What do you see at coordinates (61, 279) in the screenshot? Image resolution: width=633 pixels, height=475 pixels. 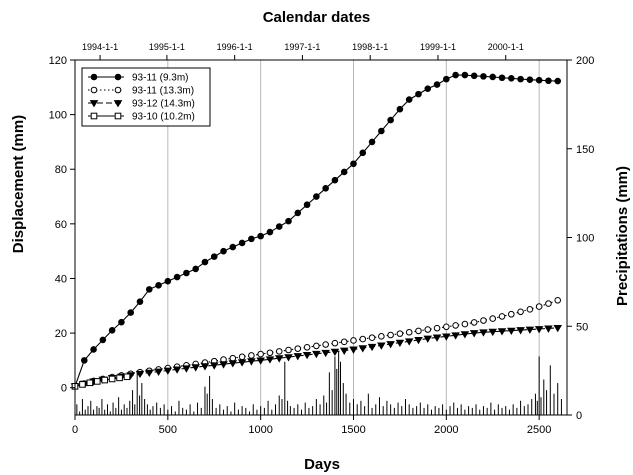 I see `y-tick-label: 40` at bounding box center [61, 279].